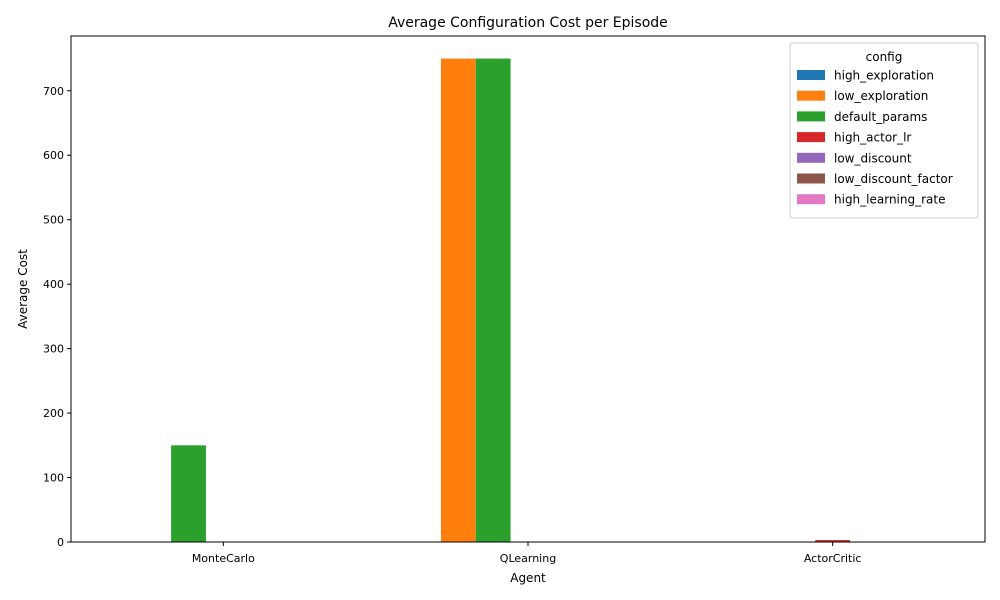 The height and width of the screenshot is (600, 1000). What do you see at coordinates (528, 23) in the screenshot?
I see `chart-title: Average Configuration Cost per Episode` at bounding box center [528, 23].